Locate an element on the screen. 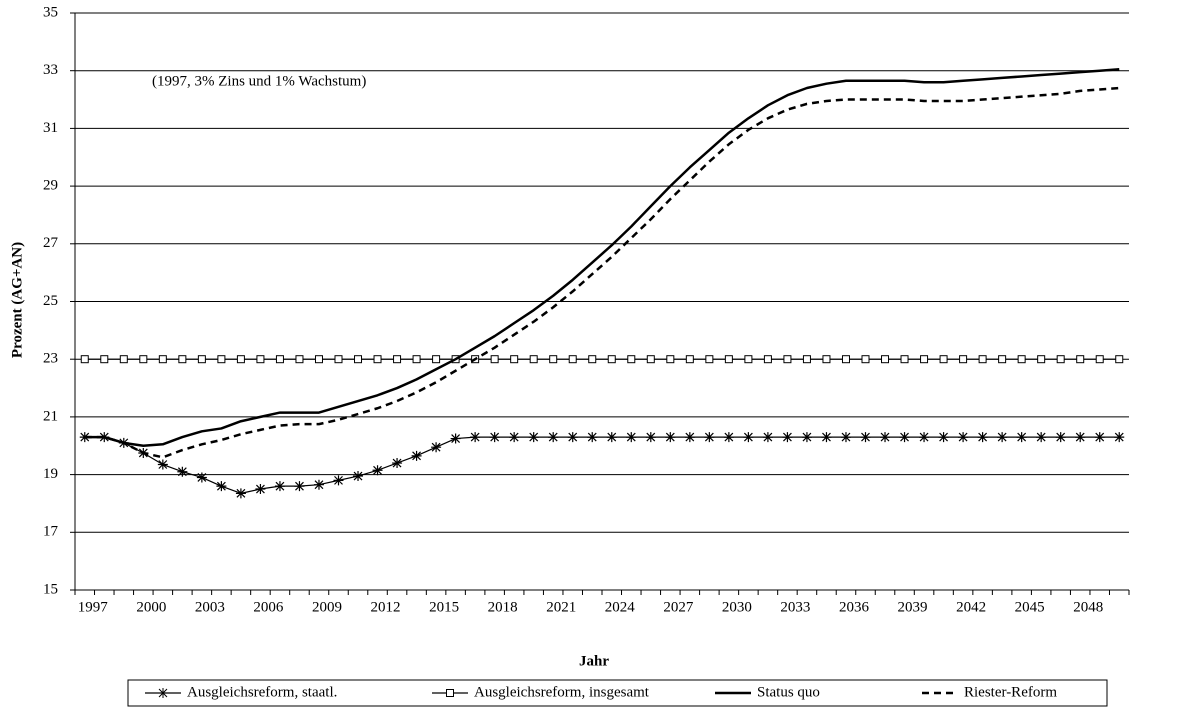 Image resolution: width=1189 pixels, height=708 pixels. x-tick-label: 2021 is located at coordinates (561, 607).